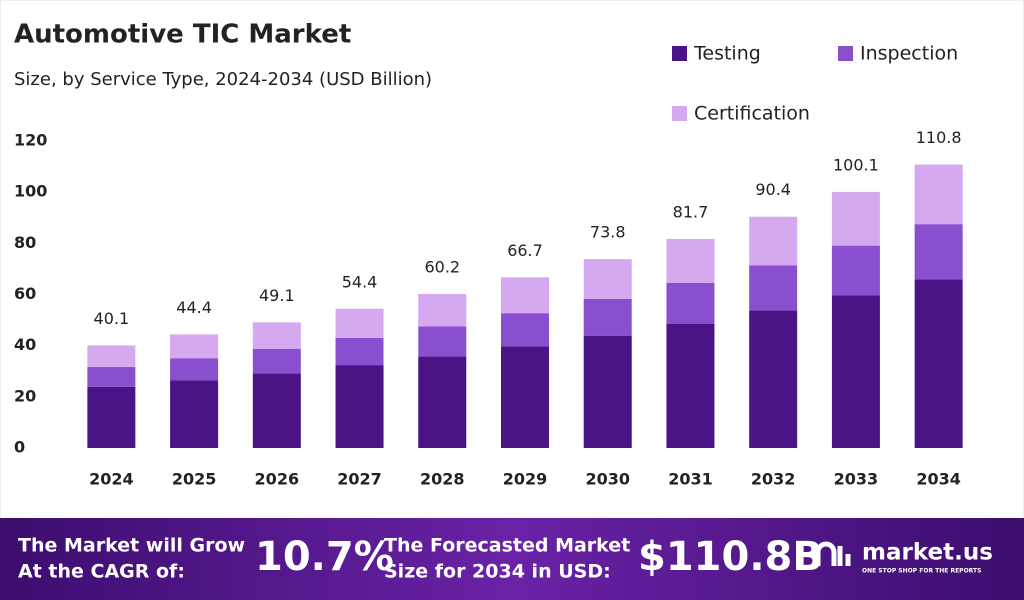 The image size is (1024, 600). What do you see at coordinates (277, 295) in the screenshot?
I see `total-label: 49.1` at bounding box center [277, 295].